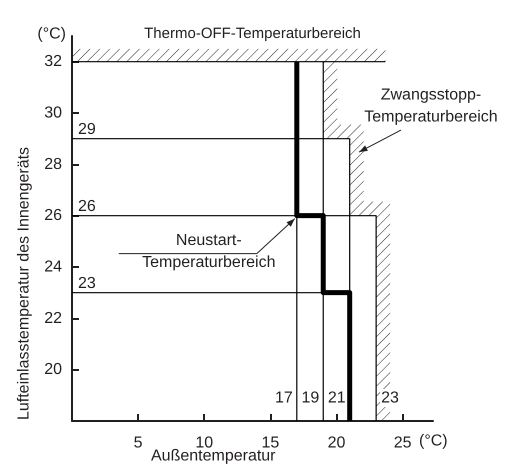  What do you see at coordinates (403, 443) in the screenshot?
I see `x-tick-label: 25` at bounding box center [403, 443].